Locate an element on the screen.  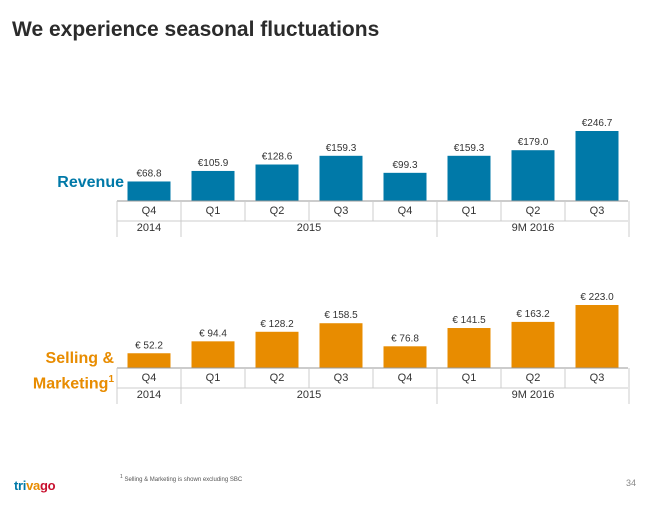
bar-value-label: €246.7 is located at coordinates (597, 123).